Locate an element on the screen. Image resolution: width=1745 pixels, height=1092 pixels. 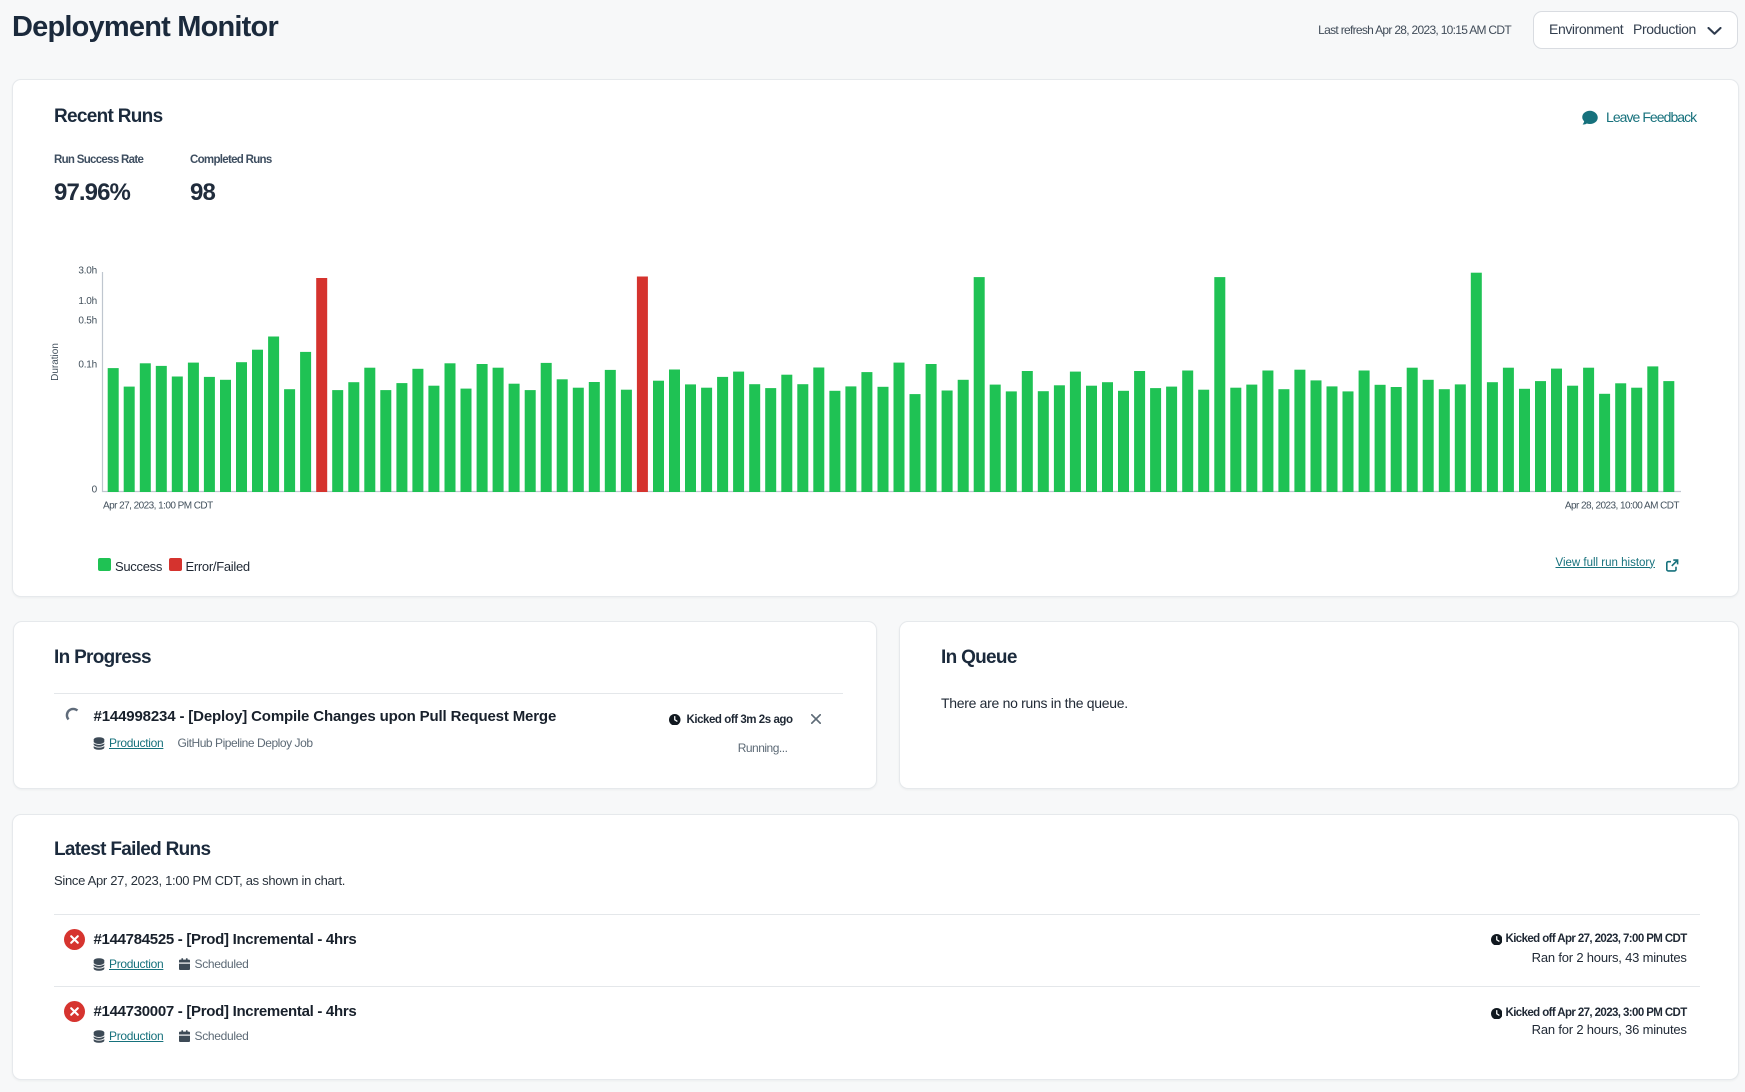
svg-text: Duration is located at coordinates (55, 362).